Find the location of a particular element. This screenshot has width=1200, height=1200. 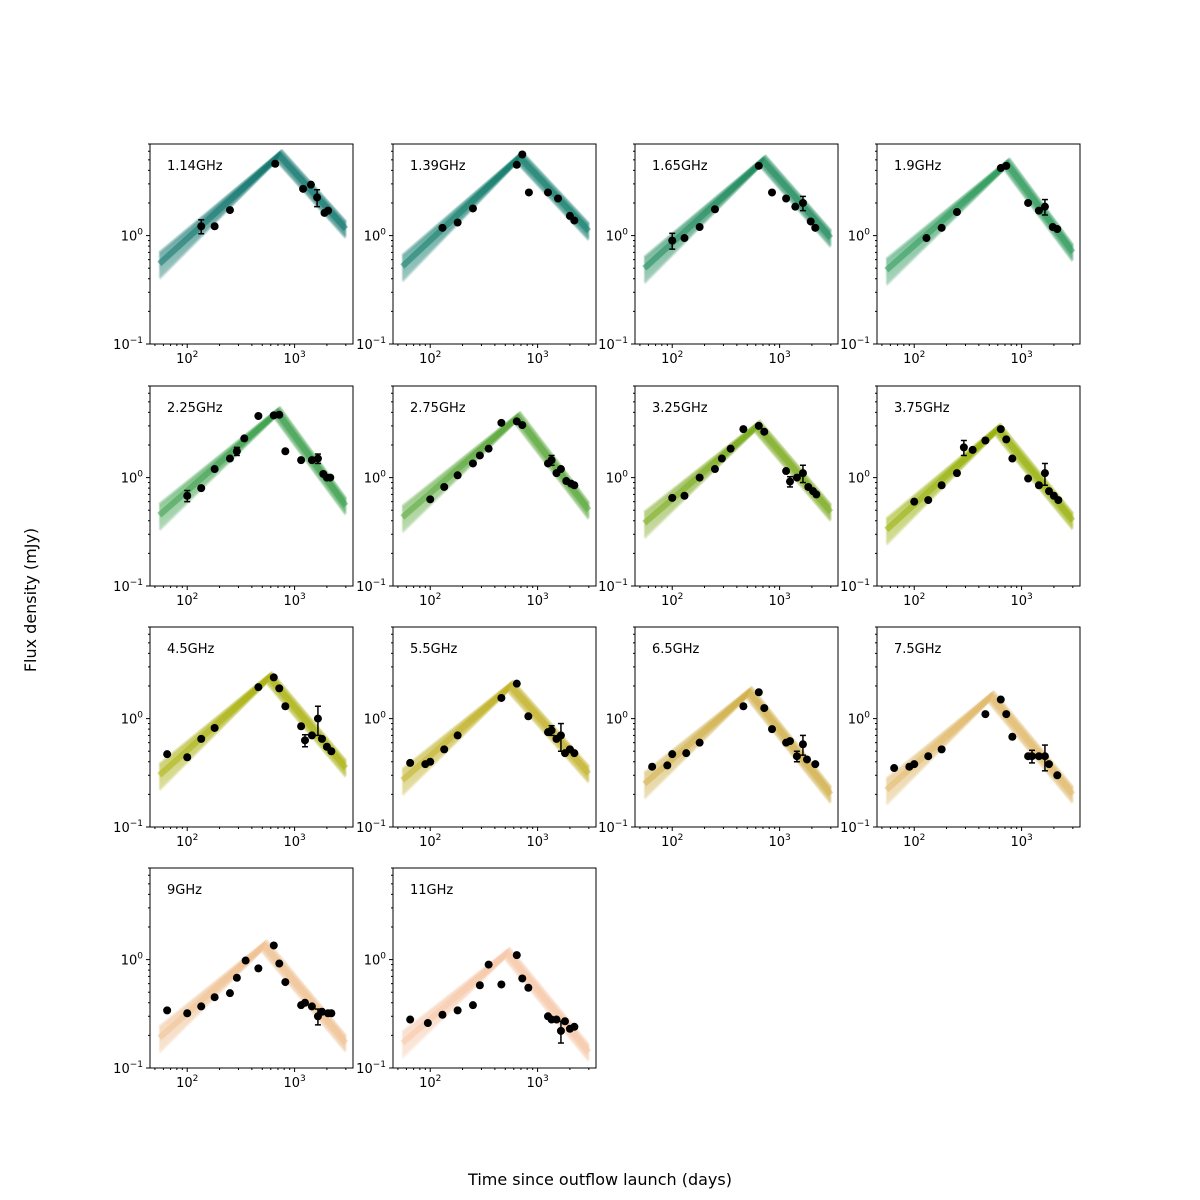

model-median-curve is located at coordinates (496, 732).